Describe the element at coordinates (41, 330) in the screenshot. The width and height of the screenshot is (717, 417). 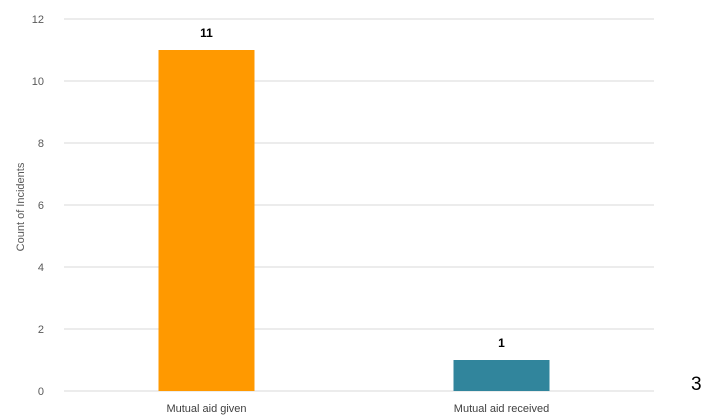
I see `y-tick-label: 2` at that location.